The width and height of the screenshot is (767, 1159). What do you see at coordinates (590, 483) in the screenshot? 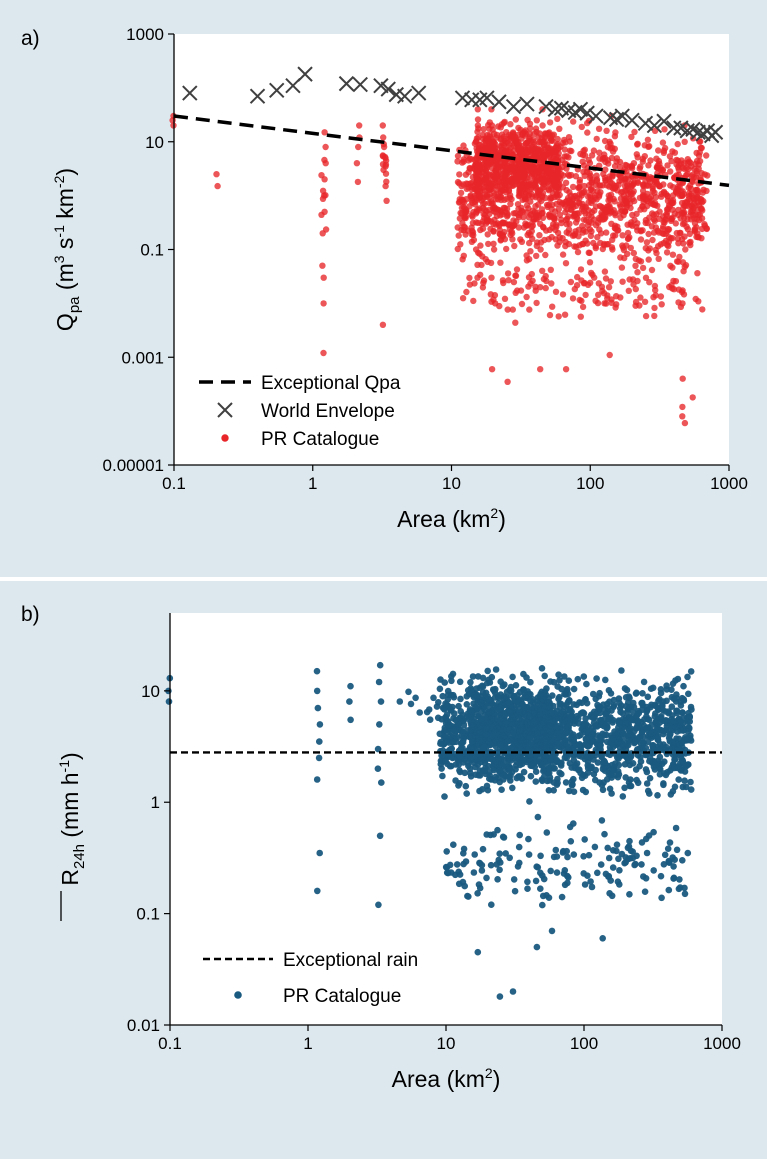
I see `x-tick-label: 100` at bounding box center [590, 483].